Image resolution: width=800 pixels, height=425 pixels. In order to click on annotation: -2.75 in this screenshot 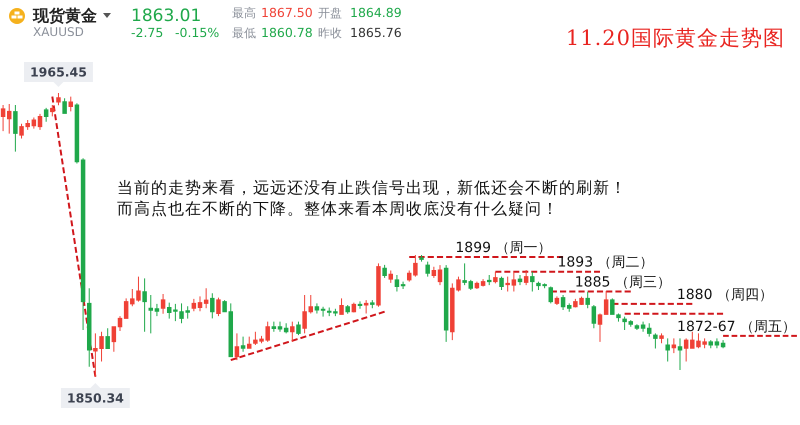, I will do `click(147, 32)`.